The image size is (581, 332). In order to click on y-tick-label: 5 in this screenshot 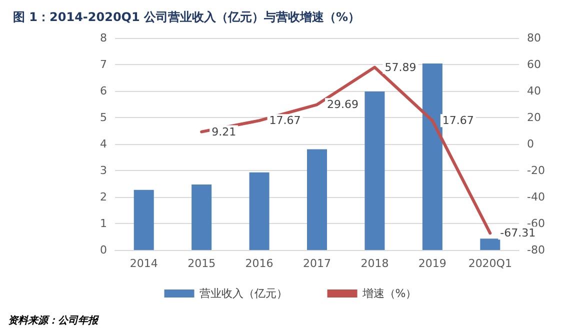, I will do `click(103, 117)`.